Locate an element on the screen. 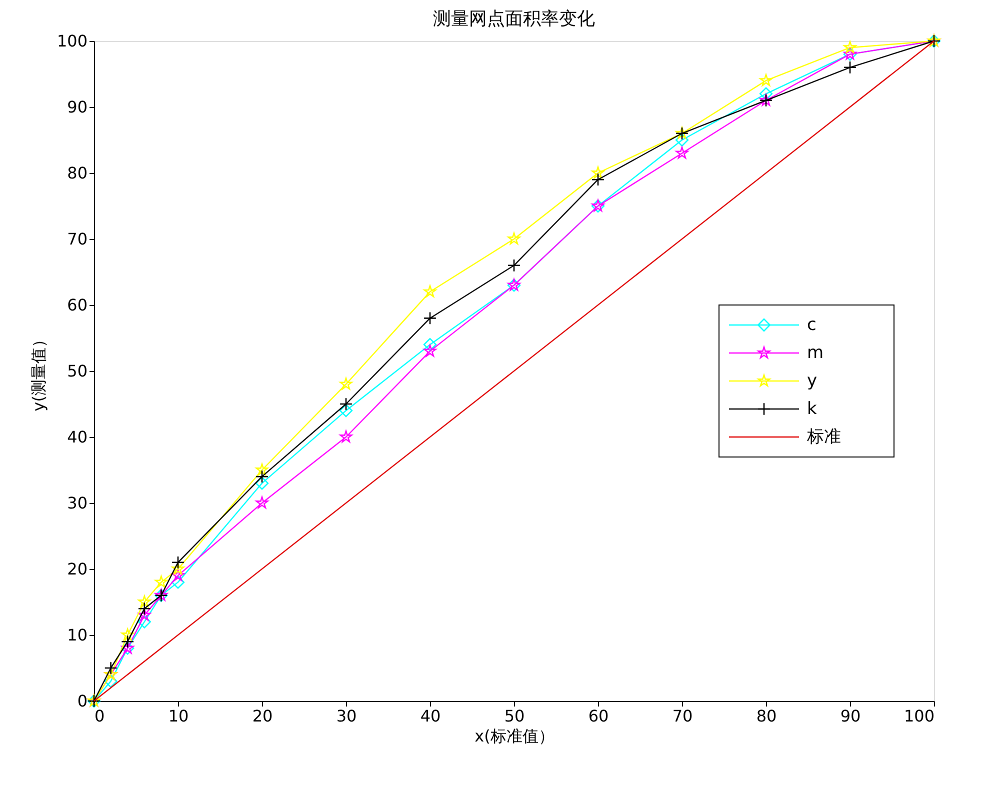 This screenshot has width=982, height=801. x-tick-label: 80 is located at coordinates (766, 716).